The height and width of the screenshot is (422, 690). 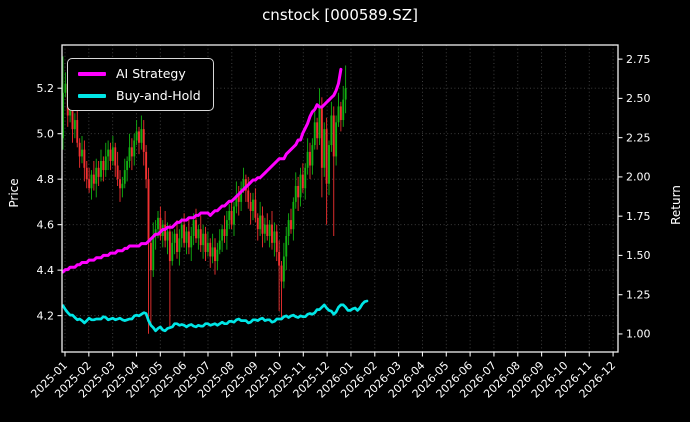 What do you see at coordinates (638, 59) in the screenshot?
I see `return-tick-label: 2.75` at bounding box center [638, 59].